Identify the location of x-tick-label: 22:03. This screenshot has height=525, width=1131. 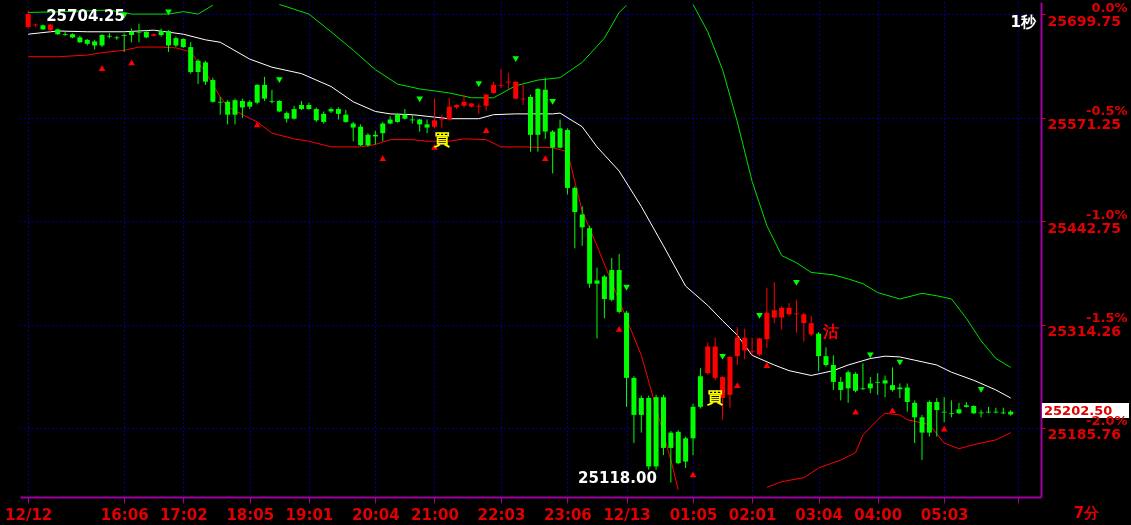
(501, 514).